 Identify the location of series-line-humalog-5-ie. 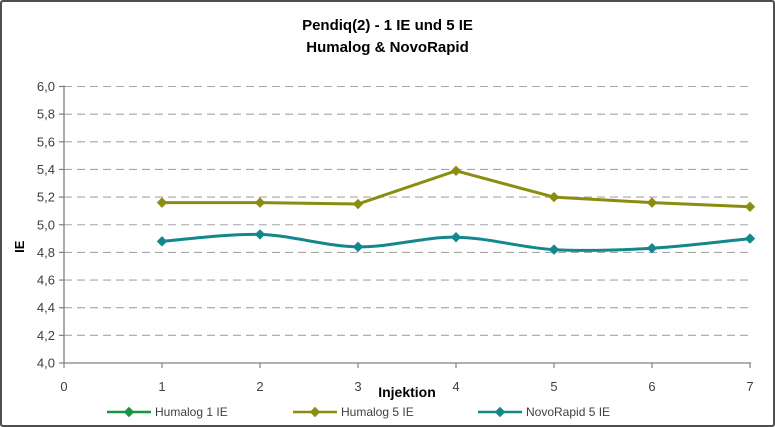
(456, 189).